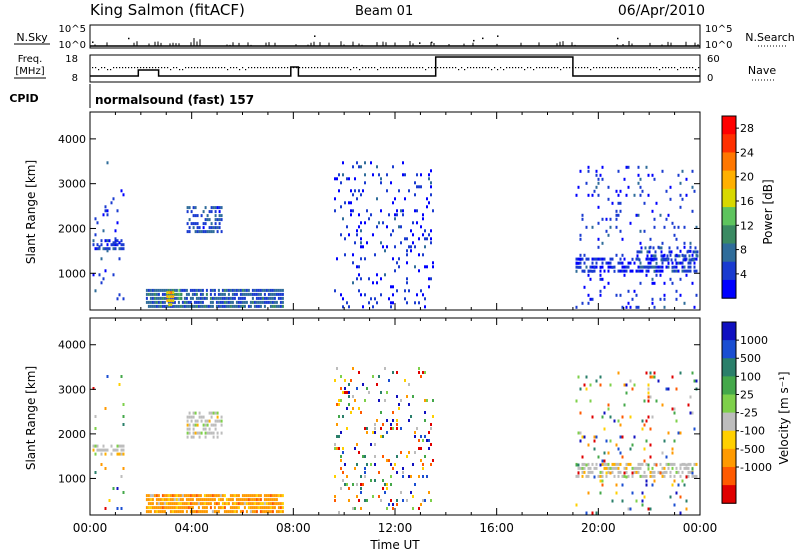 This screenshot has width=800, height=554. I want to click on x-axis-title: Time UT, so click(394, 545).